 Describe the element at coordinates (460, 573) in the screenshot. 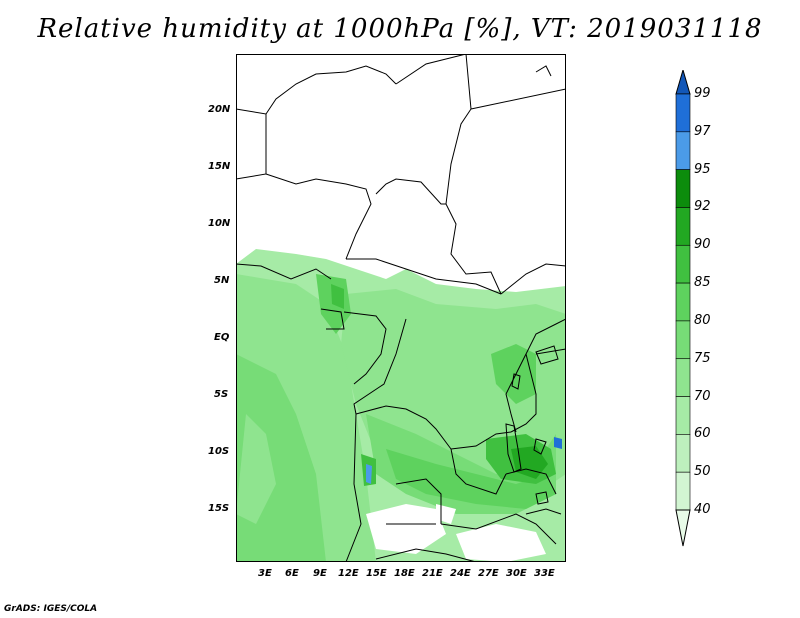

I see `lon-label-24e: 24E` at that location.